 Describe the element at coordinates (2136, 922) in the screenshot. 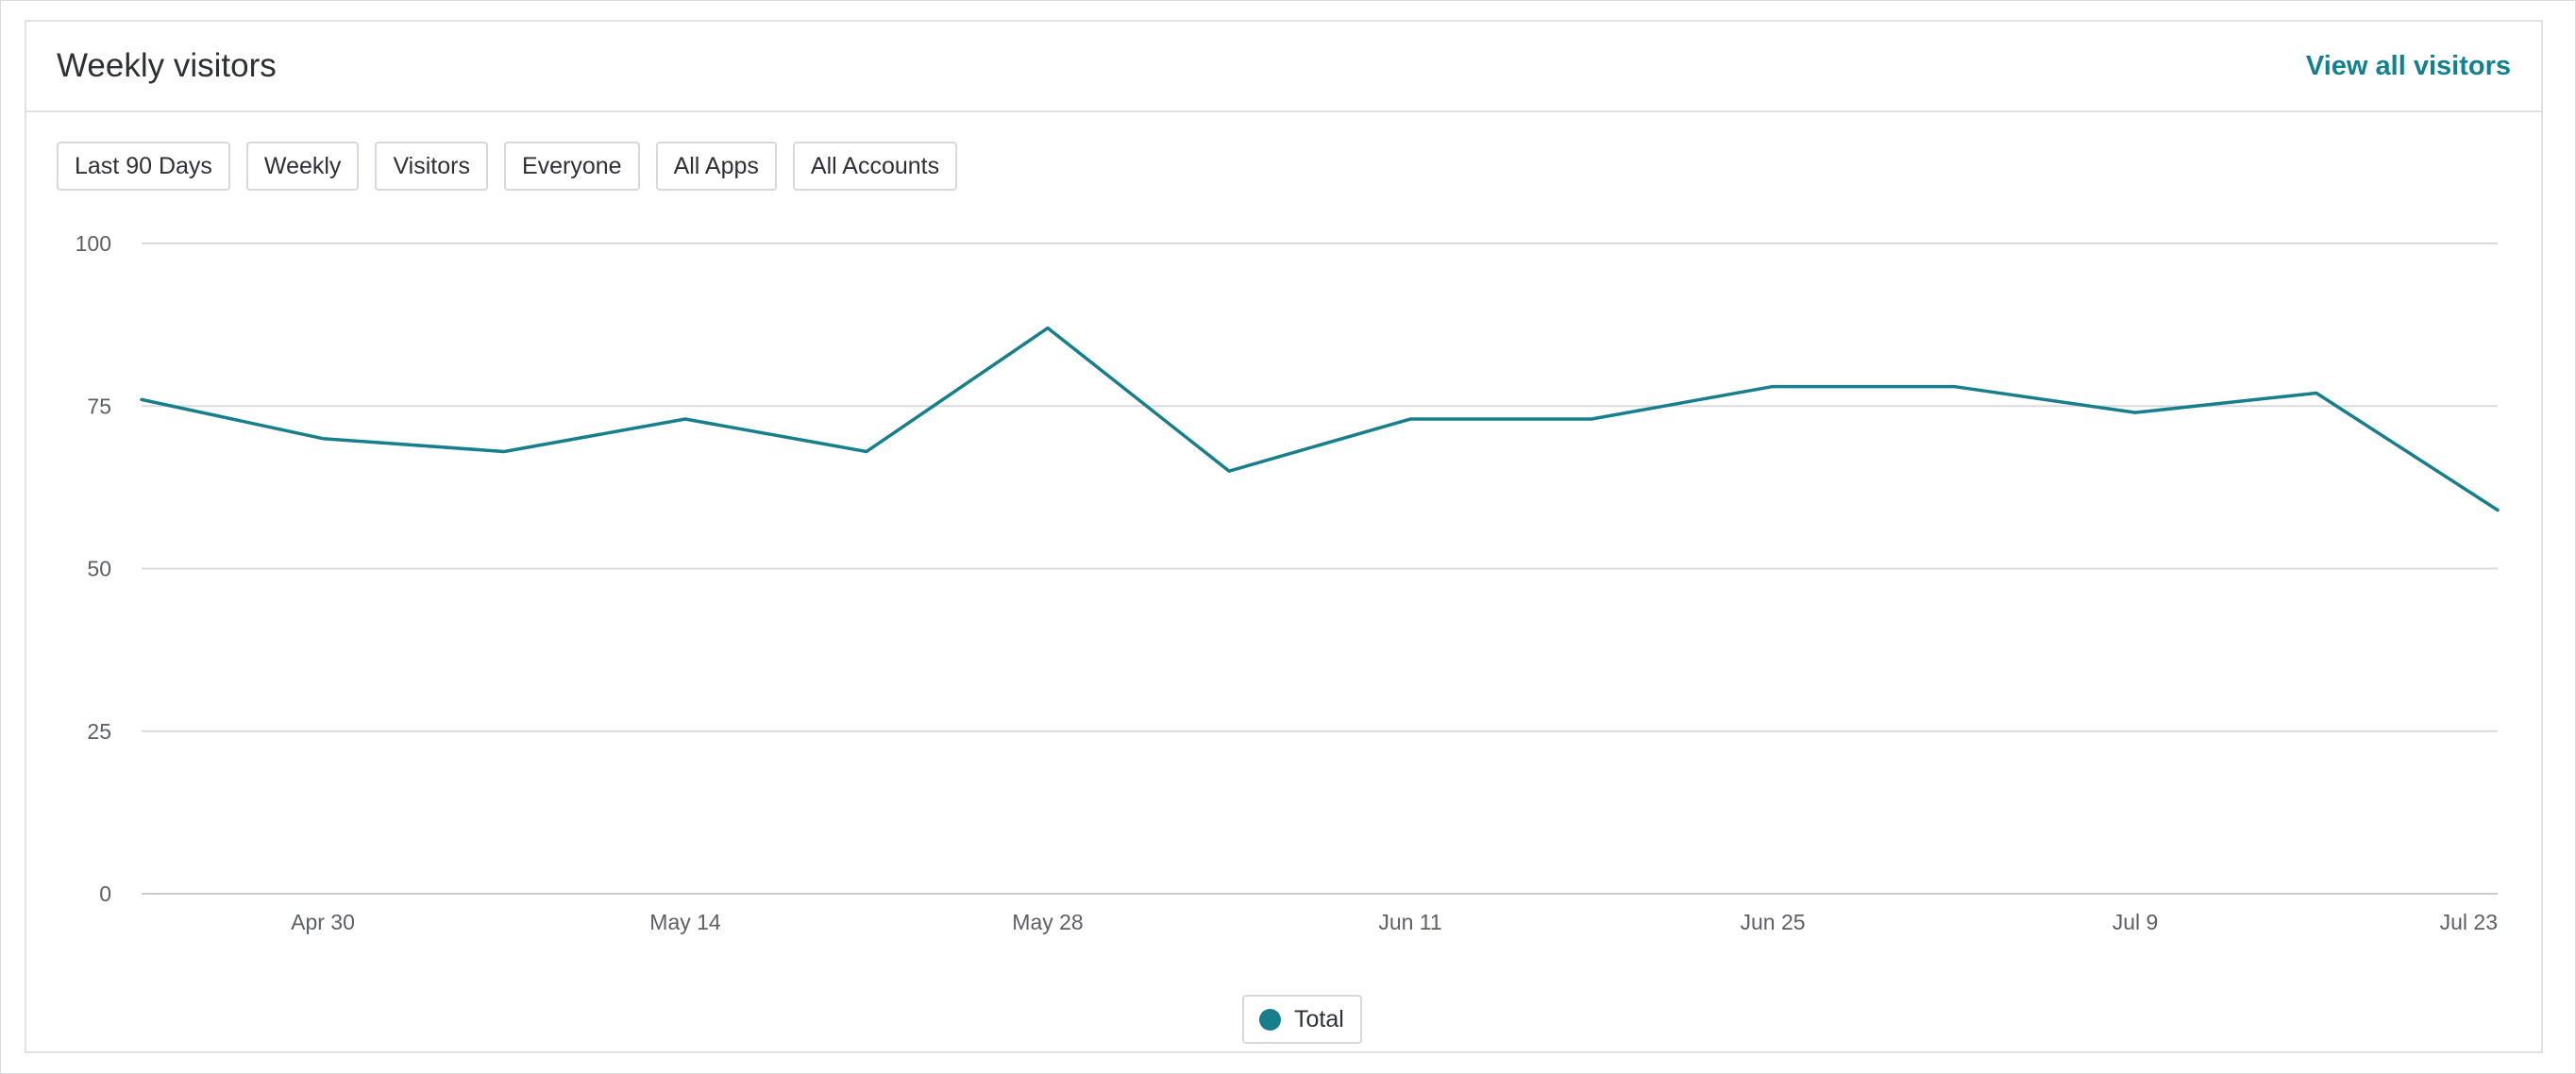

I see `x-tick-label: Jul 9` at that location.